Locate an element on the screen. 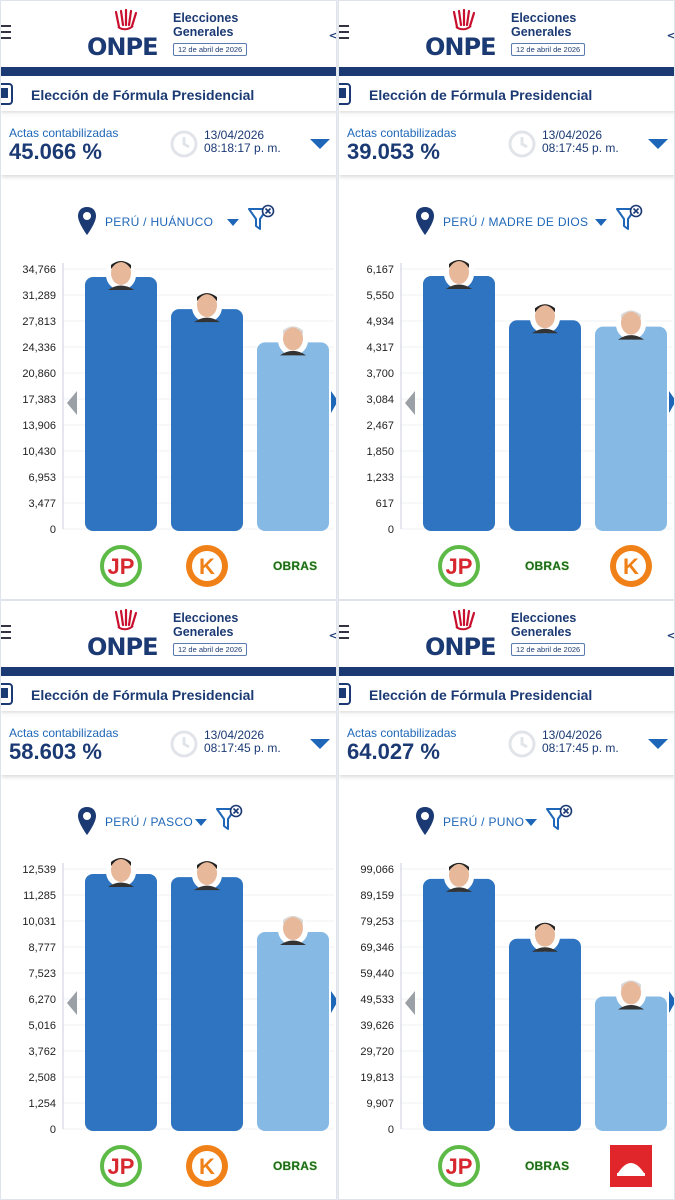 This screenshot has width=675, height=1200. y-tick-label: 3,477 is located at coordinates (42, 504).